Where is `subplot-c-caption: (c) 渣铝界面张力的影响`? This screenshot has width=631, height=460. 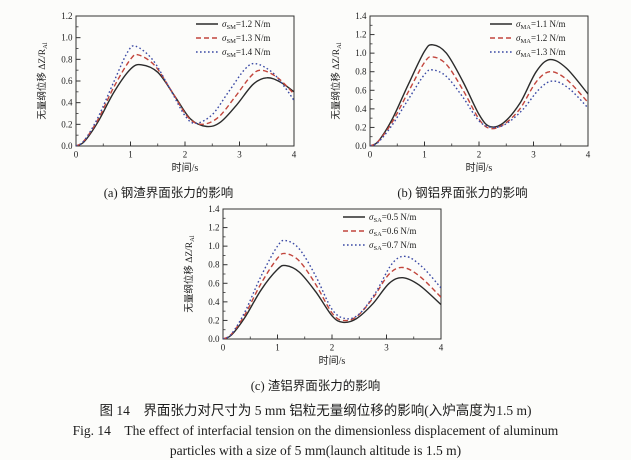
subplot-c-caption: (c) 渣铝界面张力的影响 is located at coordinates (315, 386).